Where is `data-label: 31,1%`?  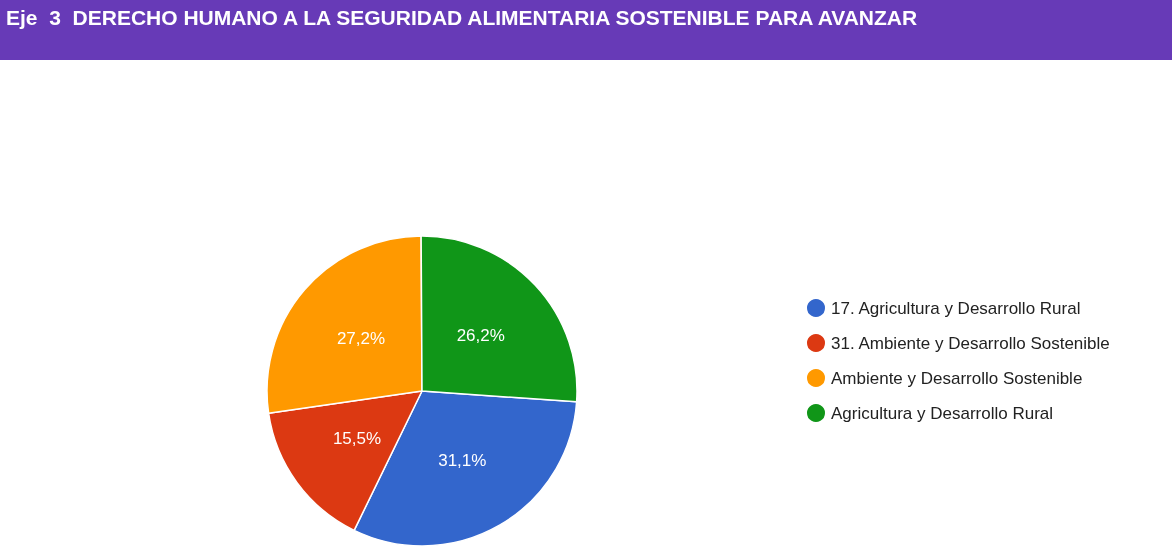
data-label: 31,1% is located at coordinates (462, 461).